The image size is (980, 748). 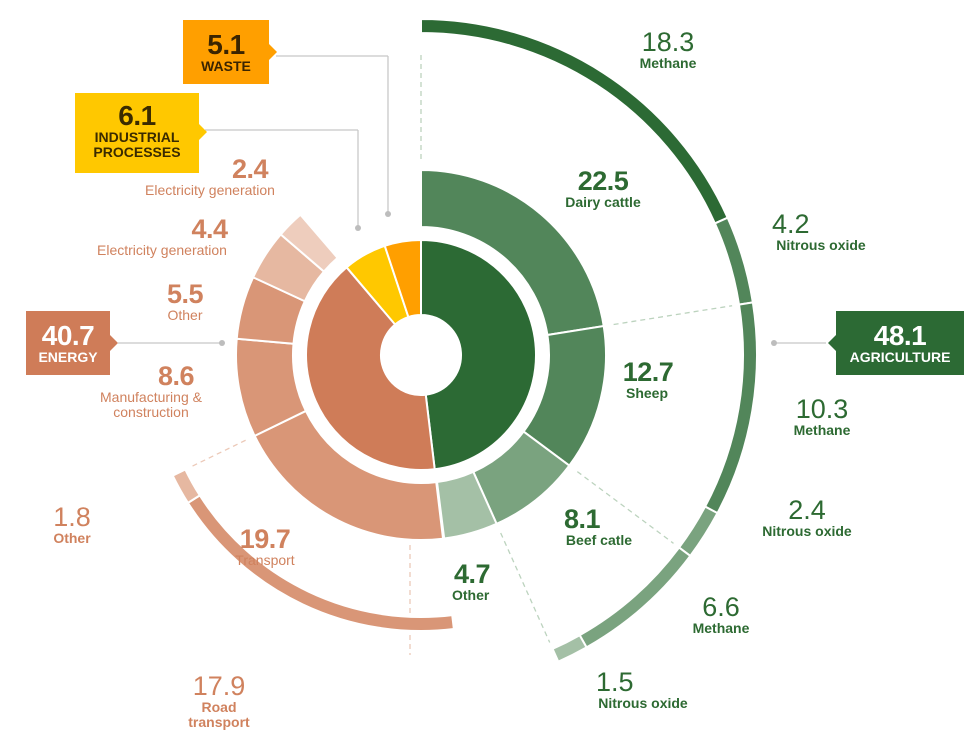 What do you see at coordinates (734, 261) in the screenshot?
I see `gas-dairy-cattle-nitrous-oxide` at bounding box center [734, 261].